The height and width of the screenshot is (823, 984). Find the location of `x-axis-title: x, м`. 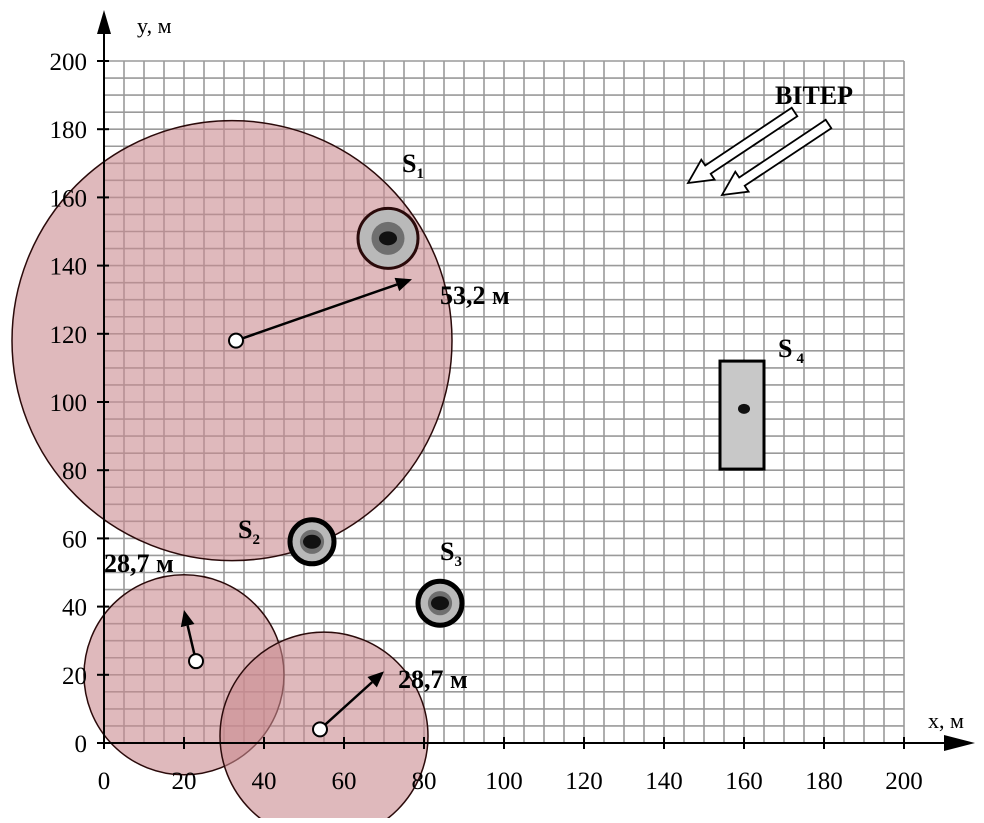

x-axis-title: x, м is located at coordinates (946, 720).